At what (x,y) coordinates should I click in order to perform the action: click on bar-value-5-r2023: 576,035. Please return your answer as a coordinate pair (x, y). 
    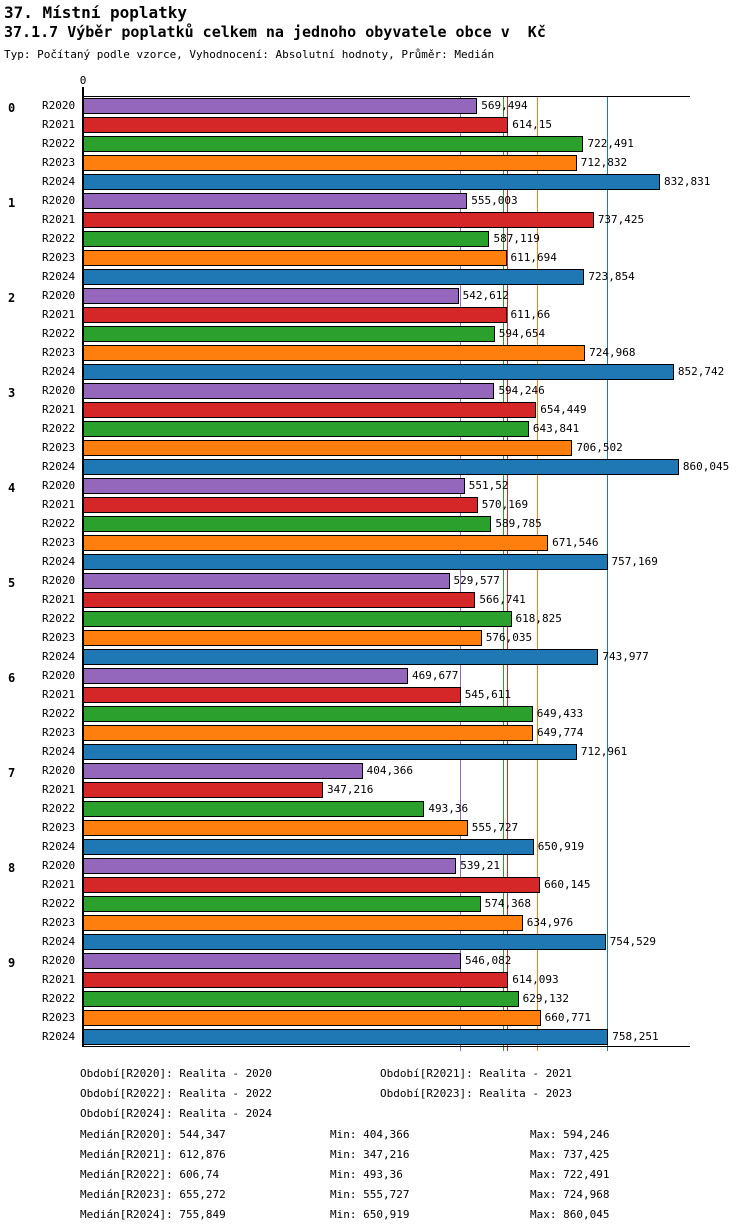
    Looking at the image, I should click on (509, 637).